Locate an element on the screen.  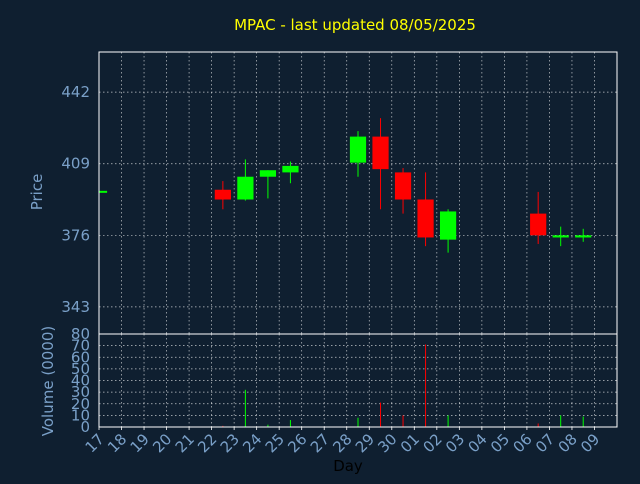
price-tick-label: 343 is located at coordinates (75, 307).